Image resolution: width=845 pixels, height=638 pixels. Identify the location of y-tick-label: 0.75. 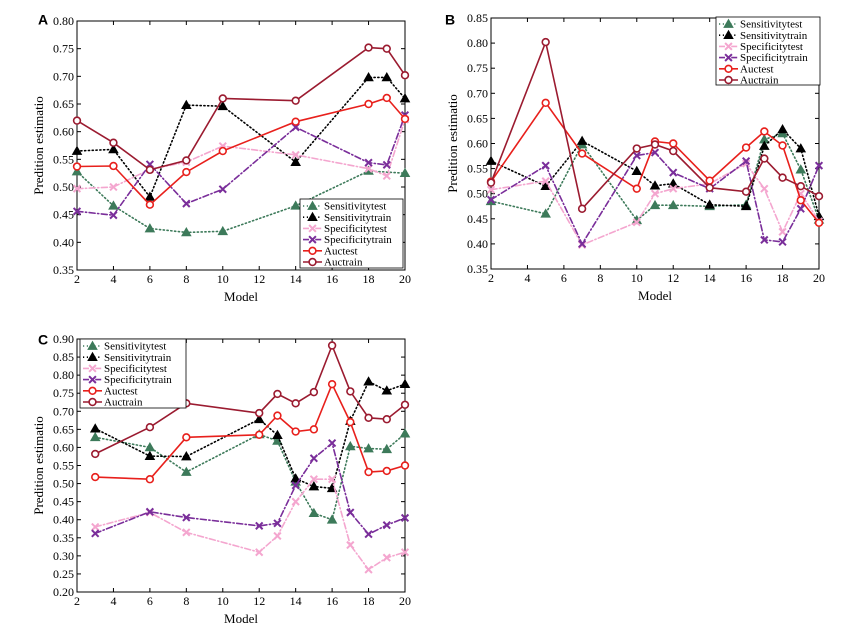
(477, 68).